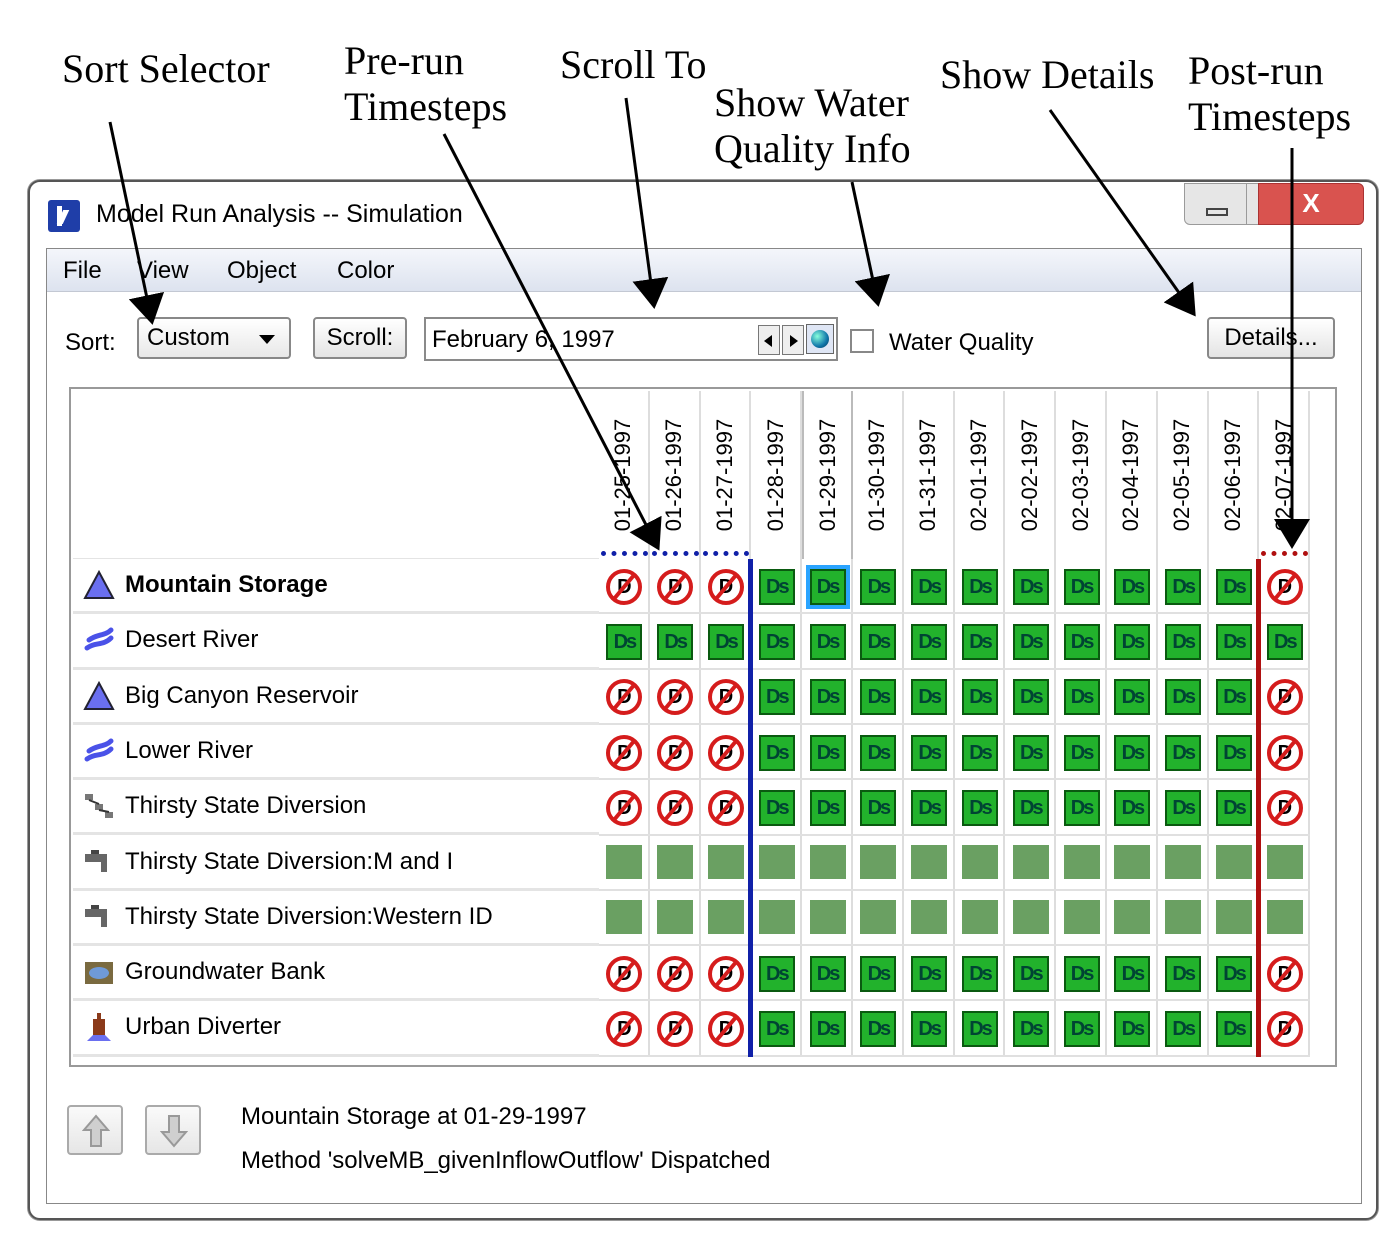  Describe the element at coordinates (336, 808) in the screenshot. I see `object-row-label: Thirsty State Diversion` at that location.